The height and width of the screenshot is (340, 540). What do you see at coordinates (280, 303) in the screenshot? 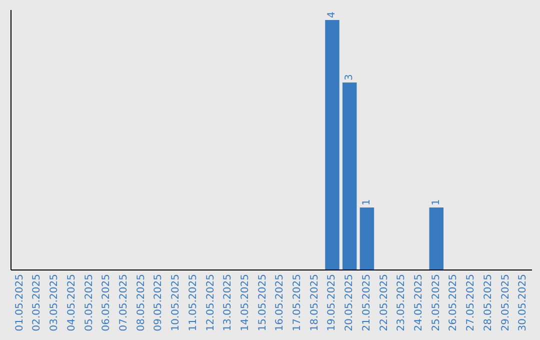
I see `x-tick-label: 16.05.2025` at bounding box center [280, 303].